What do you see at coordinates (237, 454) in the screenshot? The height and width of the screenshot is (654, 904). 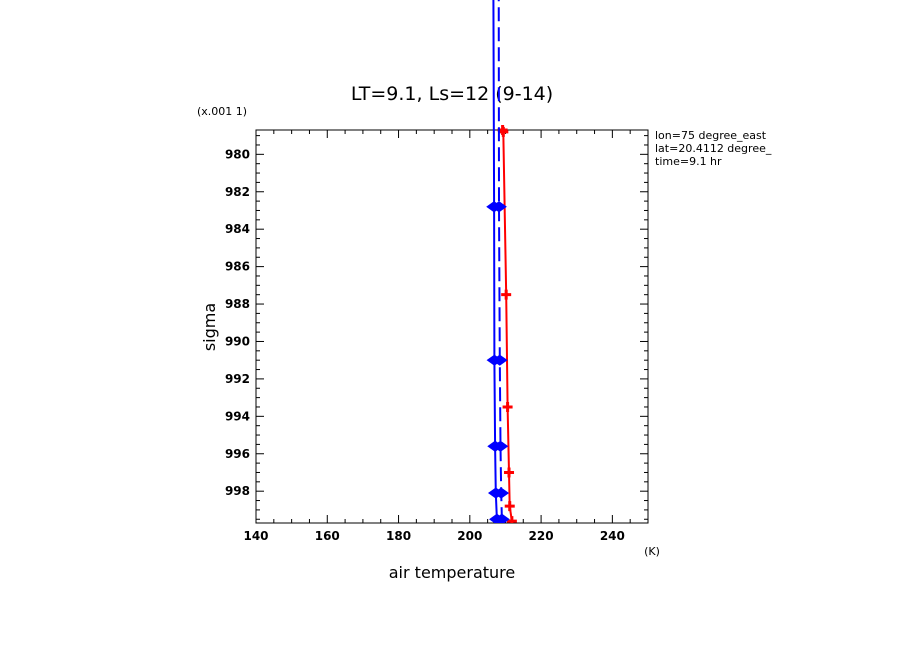 I see `y-tick-label: 996` at bounding box center [237, 454].